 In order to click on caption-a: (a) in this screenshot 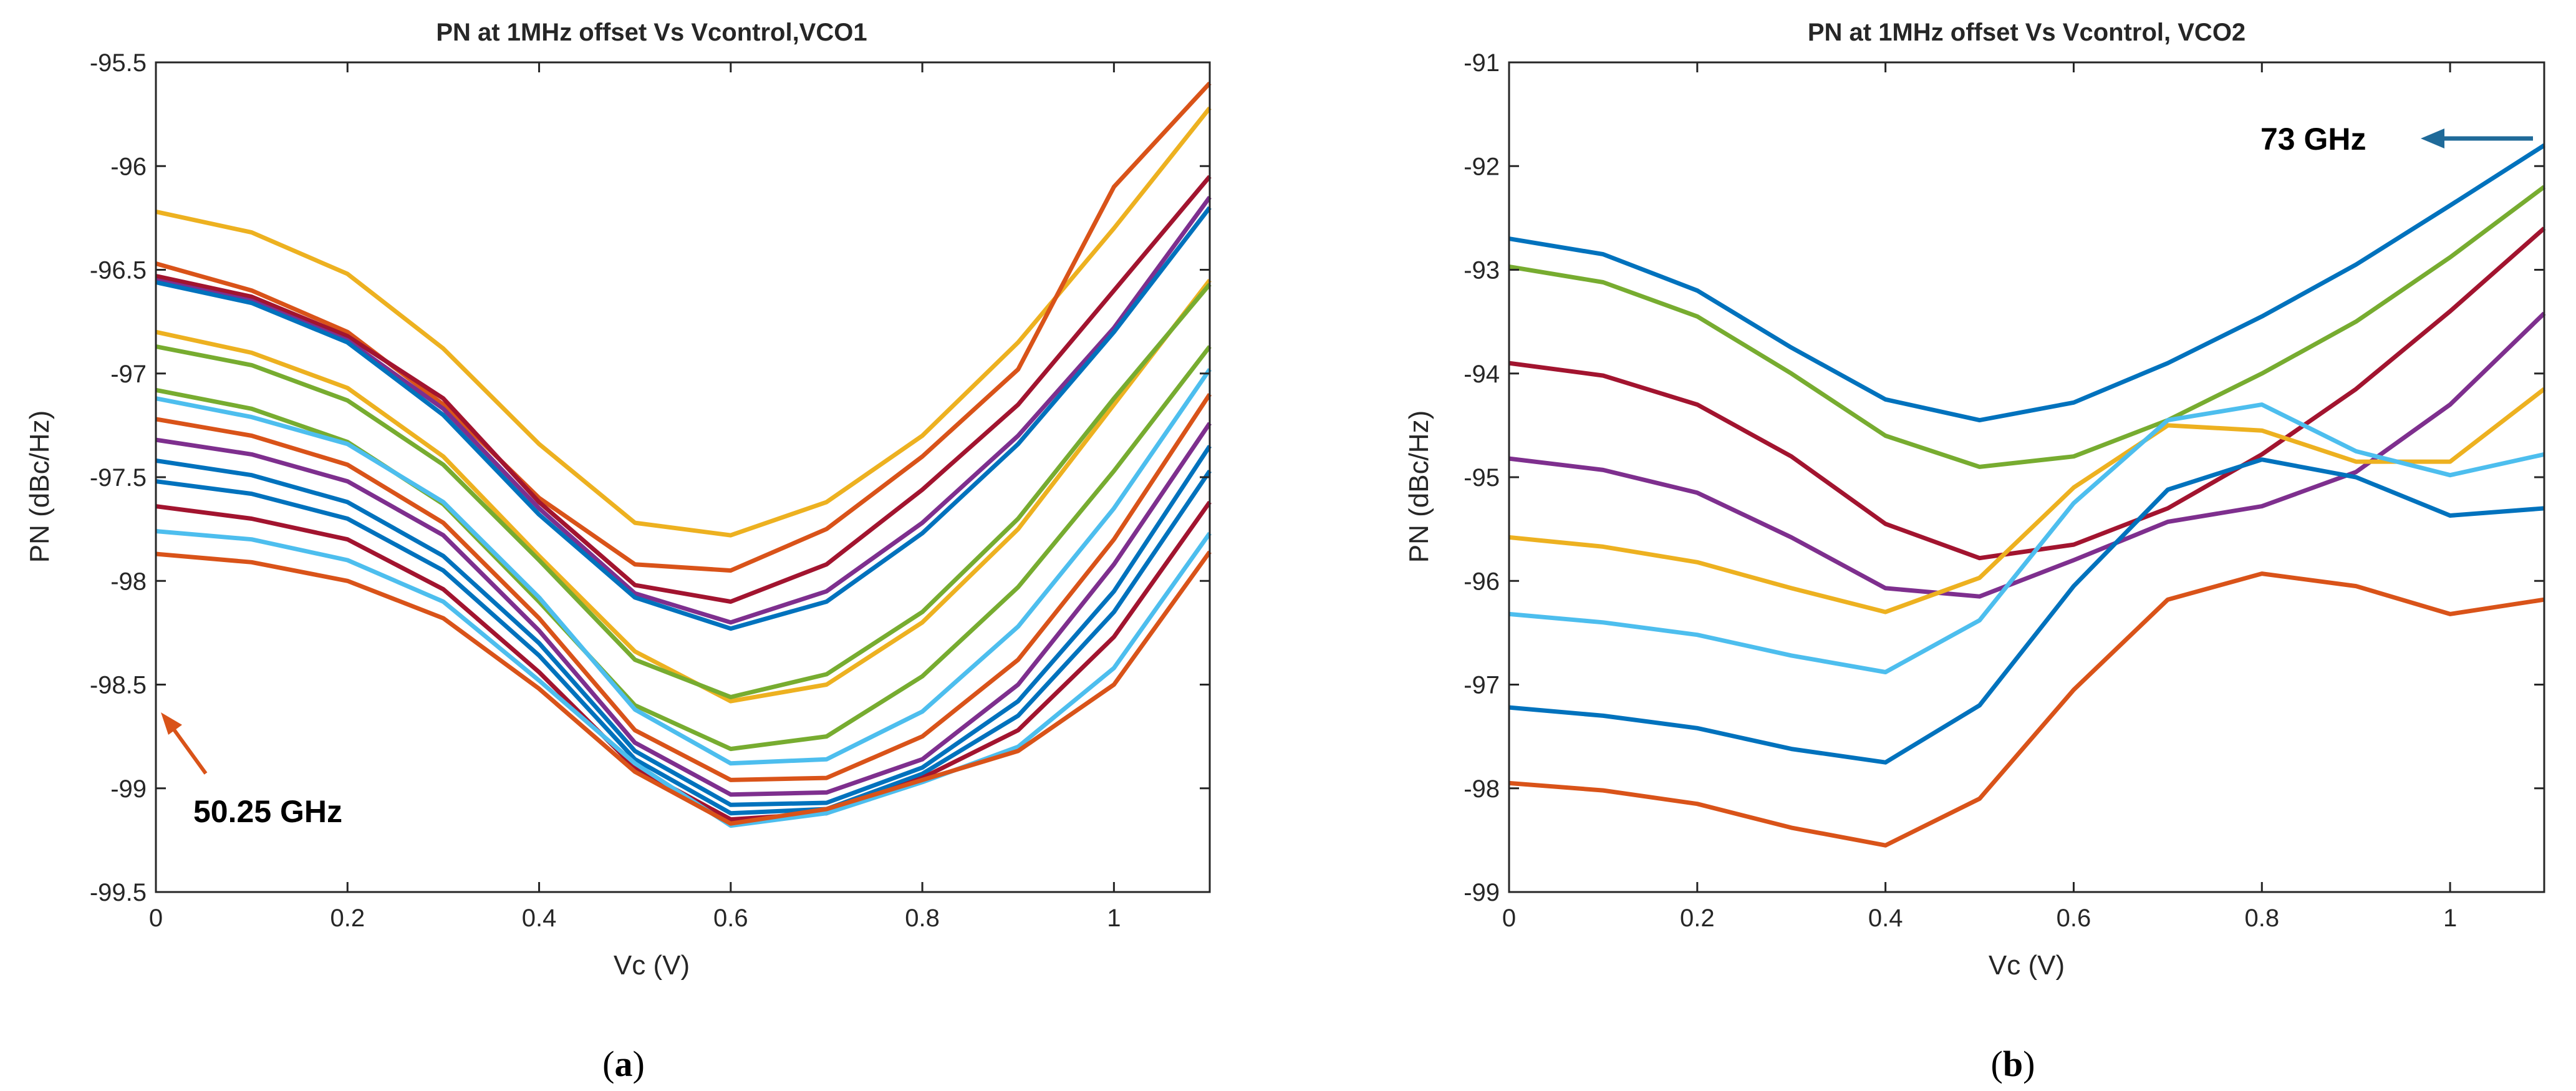, I will do `click(623, 1064)`.